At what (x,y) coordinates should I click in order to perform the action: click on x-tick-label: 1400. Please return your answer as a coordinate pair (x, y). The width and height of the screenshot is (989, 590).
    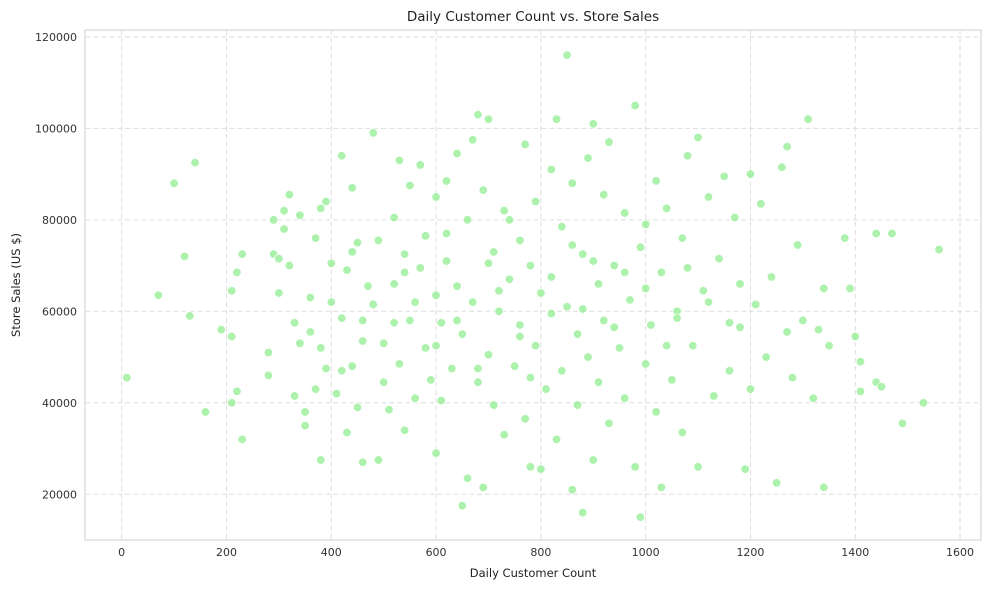
    Looking at the image, I should click on (855, 552).